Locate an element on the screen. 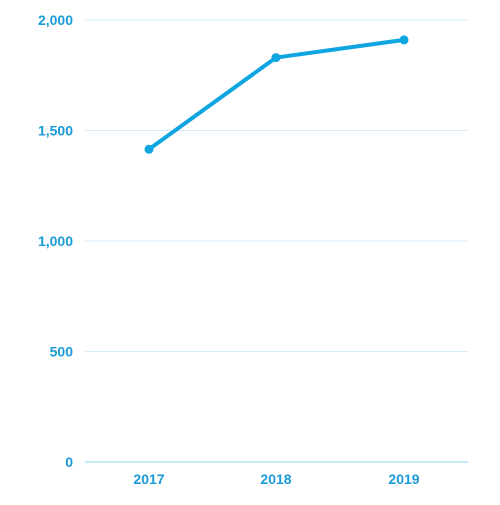 The image size is (500, 505). x-axis: 2017 2018 2019 is located at coordinates (276, 479).